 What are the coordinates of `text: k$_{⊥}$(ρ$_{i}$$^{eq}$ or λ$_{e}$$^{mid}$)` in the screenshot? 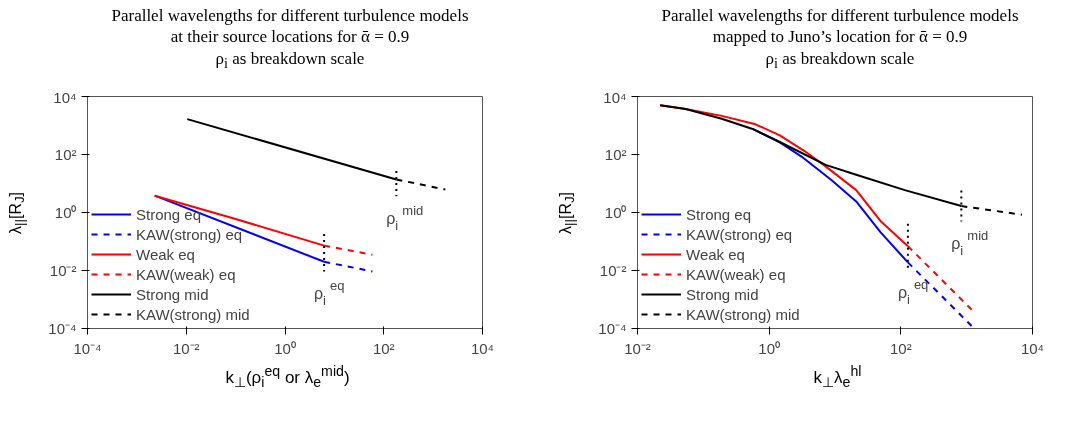 It's located at (287, 377).